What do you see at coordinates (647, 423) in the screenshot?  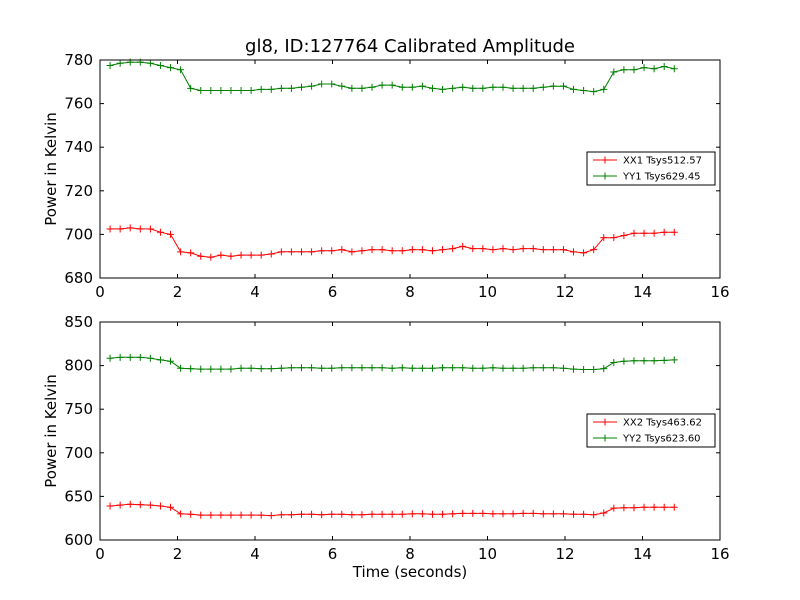 I see `legend-entry: XX2 Tsys463.62` at bounding box center [647, 423].